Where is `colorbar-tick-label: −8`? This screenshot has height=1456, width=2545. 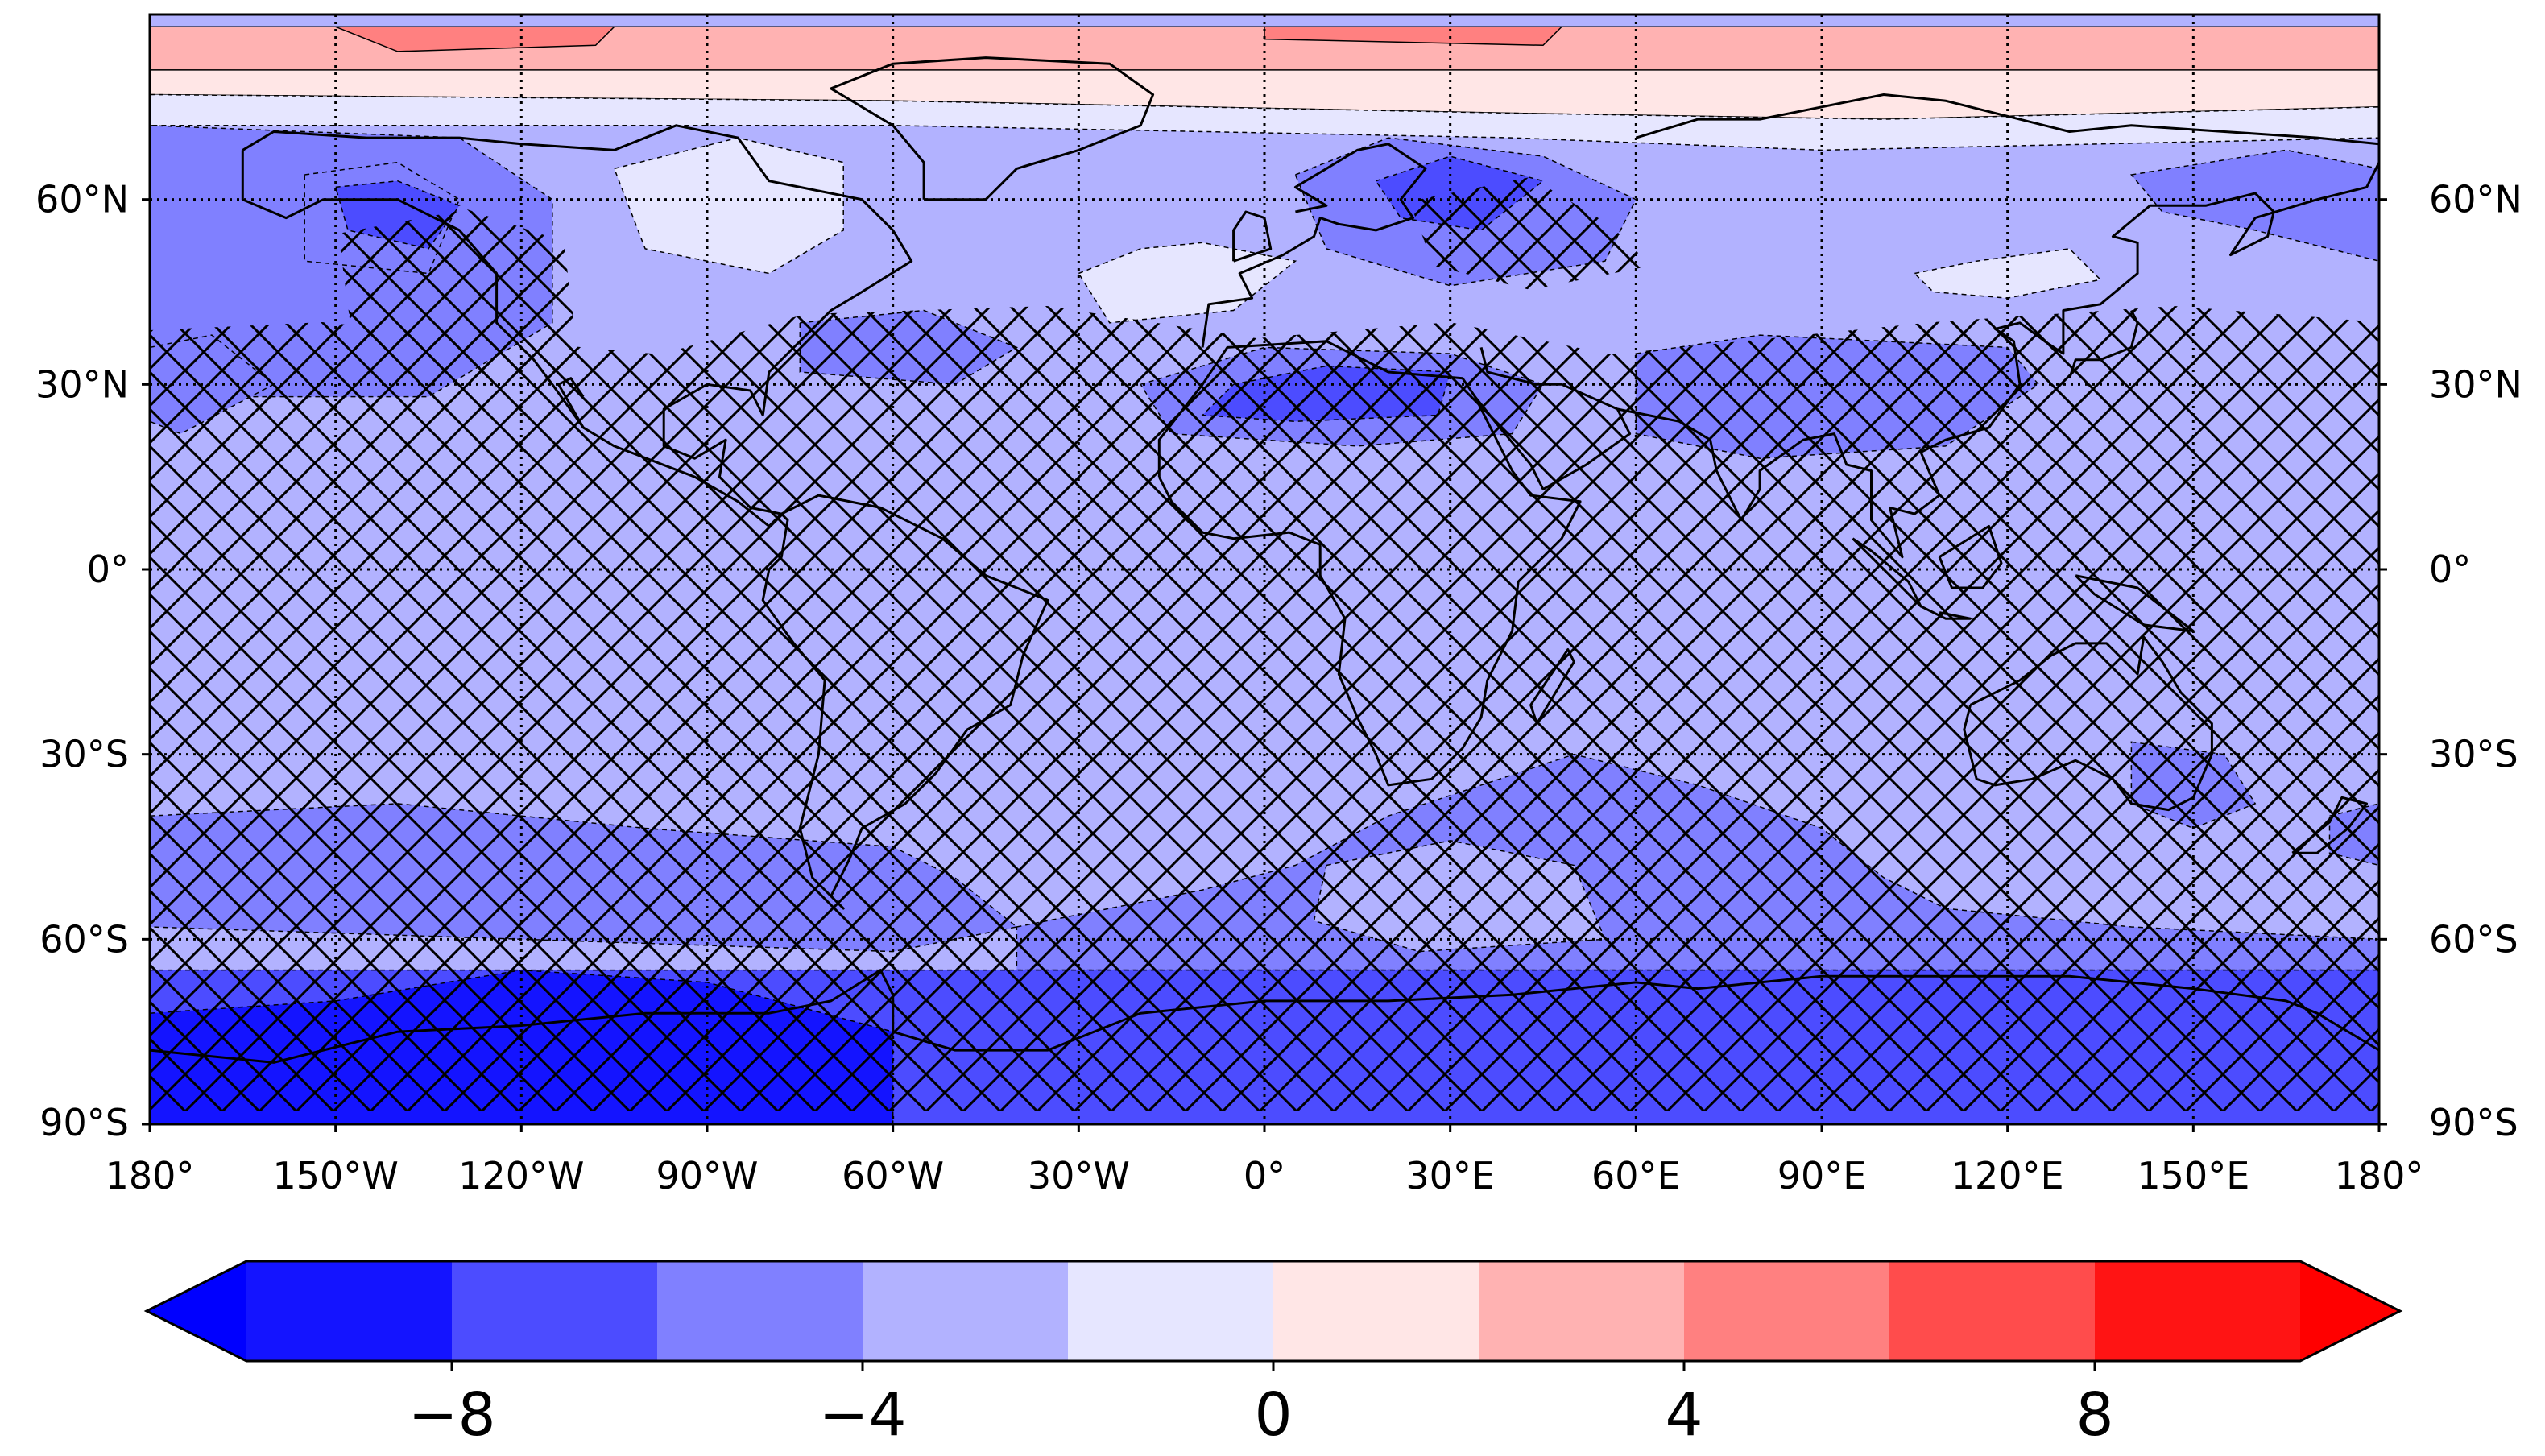 colorbar-tick-label: −8 is located at coordinates (451, 1415).